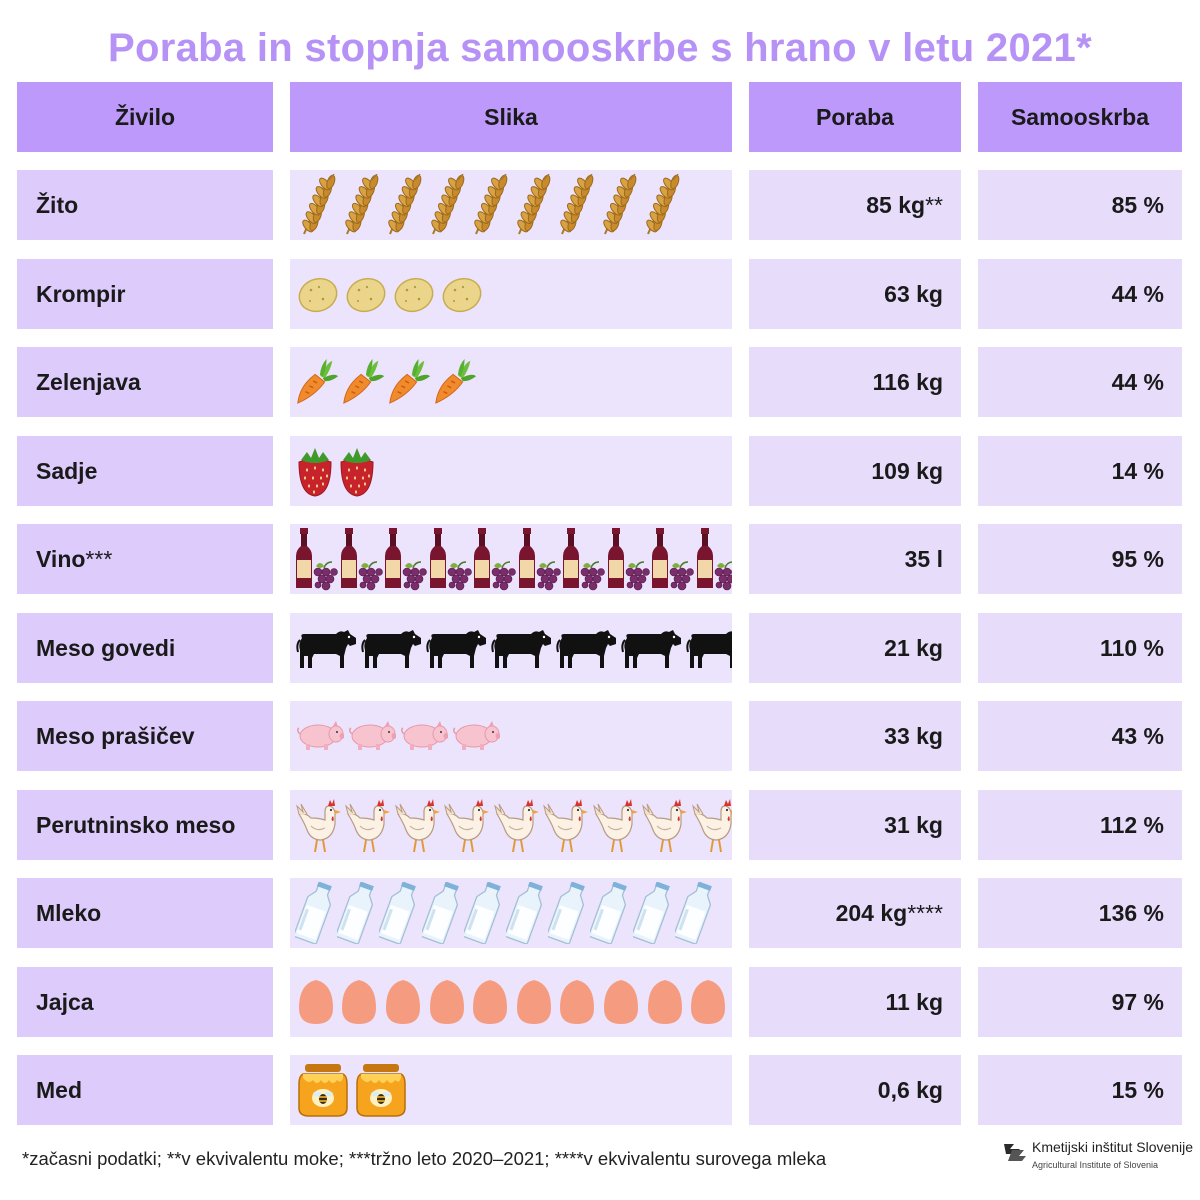 The height and width of the screenshot is (1200, 1200). Describe the element at coordinates (145, 559) in the screenshot. I see `row-name: Vino ***` at that location.